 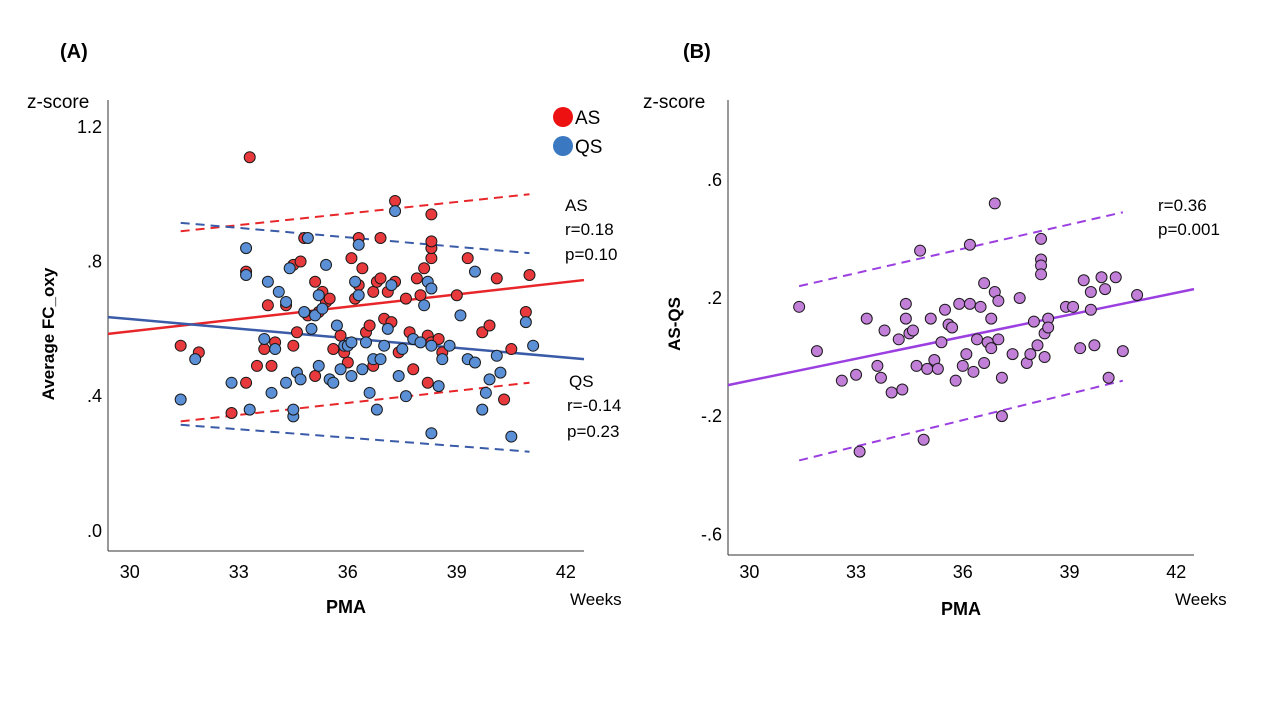 What do you see at coordinates (94, 531) in the screenshot?
I see `panel-a-y-tick-label: .0` at bounding box center [94, 531].